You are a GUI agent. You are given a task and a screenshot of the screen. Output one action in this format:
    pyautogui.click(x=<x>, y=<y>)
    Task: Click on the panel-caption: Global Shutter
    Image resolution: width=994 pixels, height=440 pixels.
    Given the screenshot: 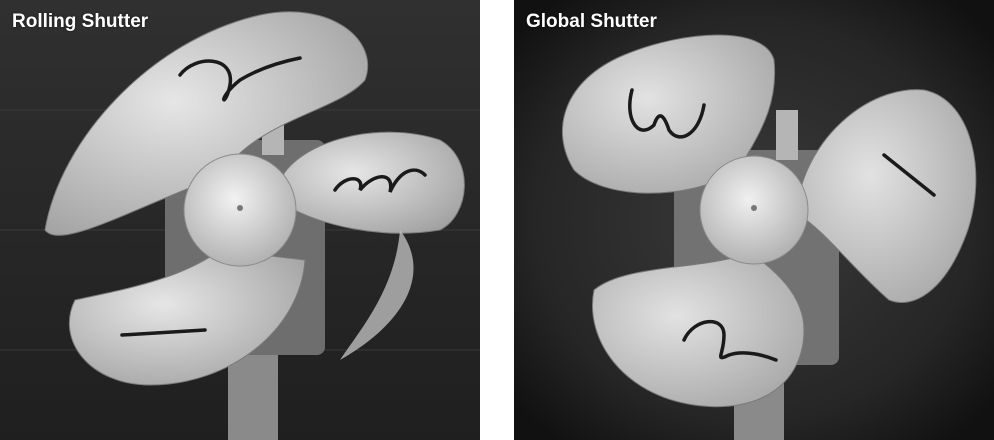 What is the action you would take?
    pyautogui.click(x=591, y=21)
    